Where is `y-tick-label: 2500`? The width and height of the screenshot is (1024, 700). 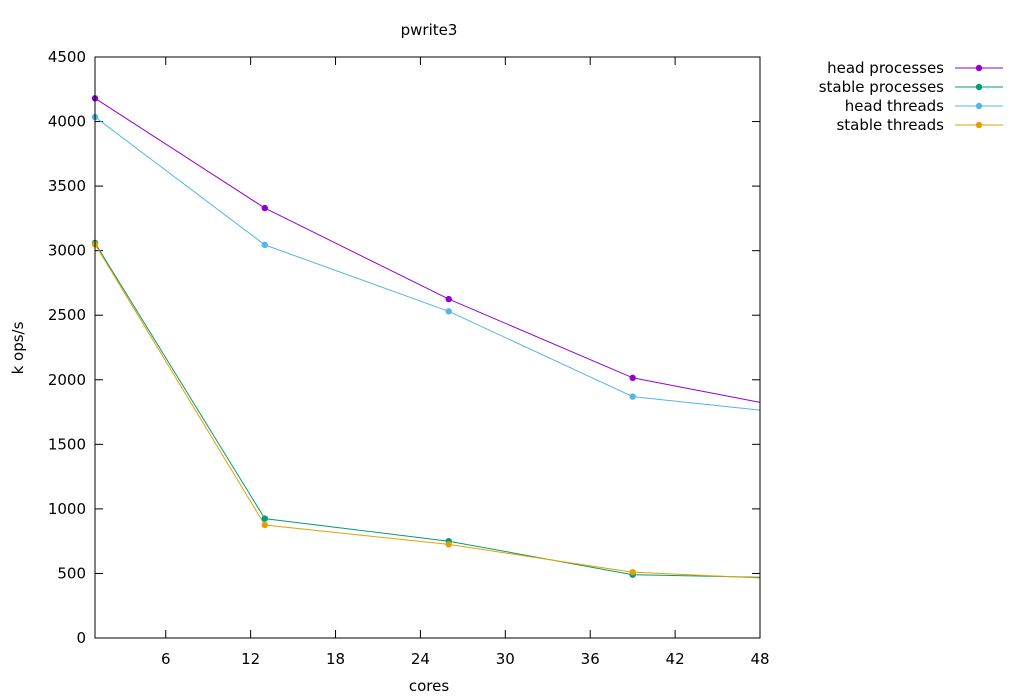 y-tick-label: 2500 is located at coordinates (67, 315).